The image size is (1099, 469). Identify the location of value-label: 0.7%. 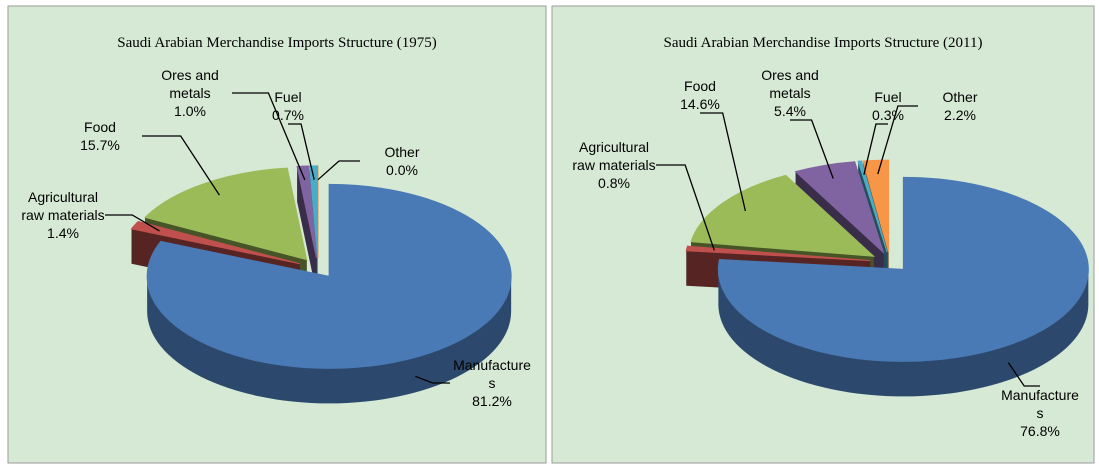
(288, 115).